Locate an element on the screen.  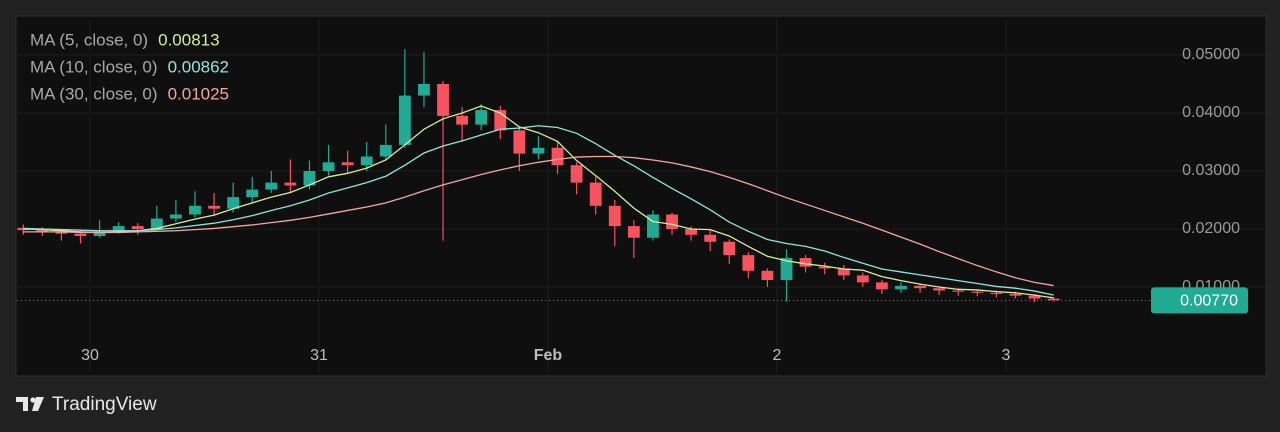
brand: TradingView is located at coordinates (104, 404).